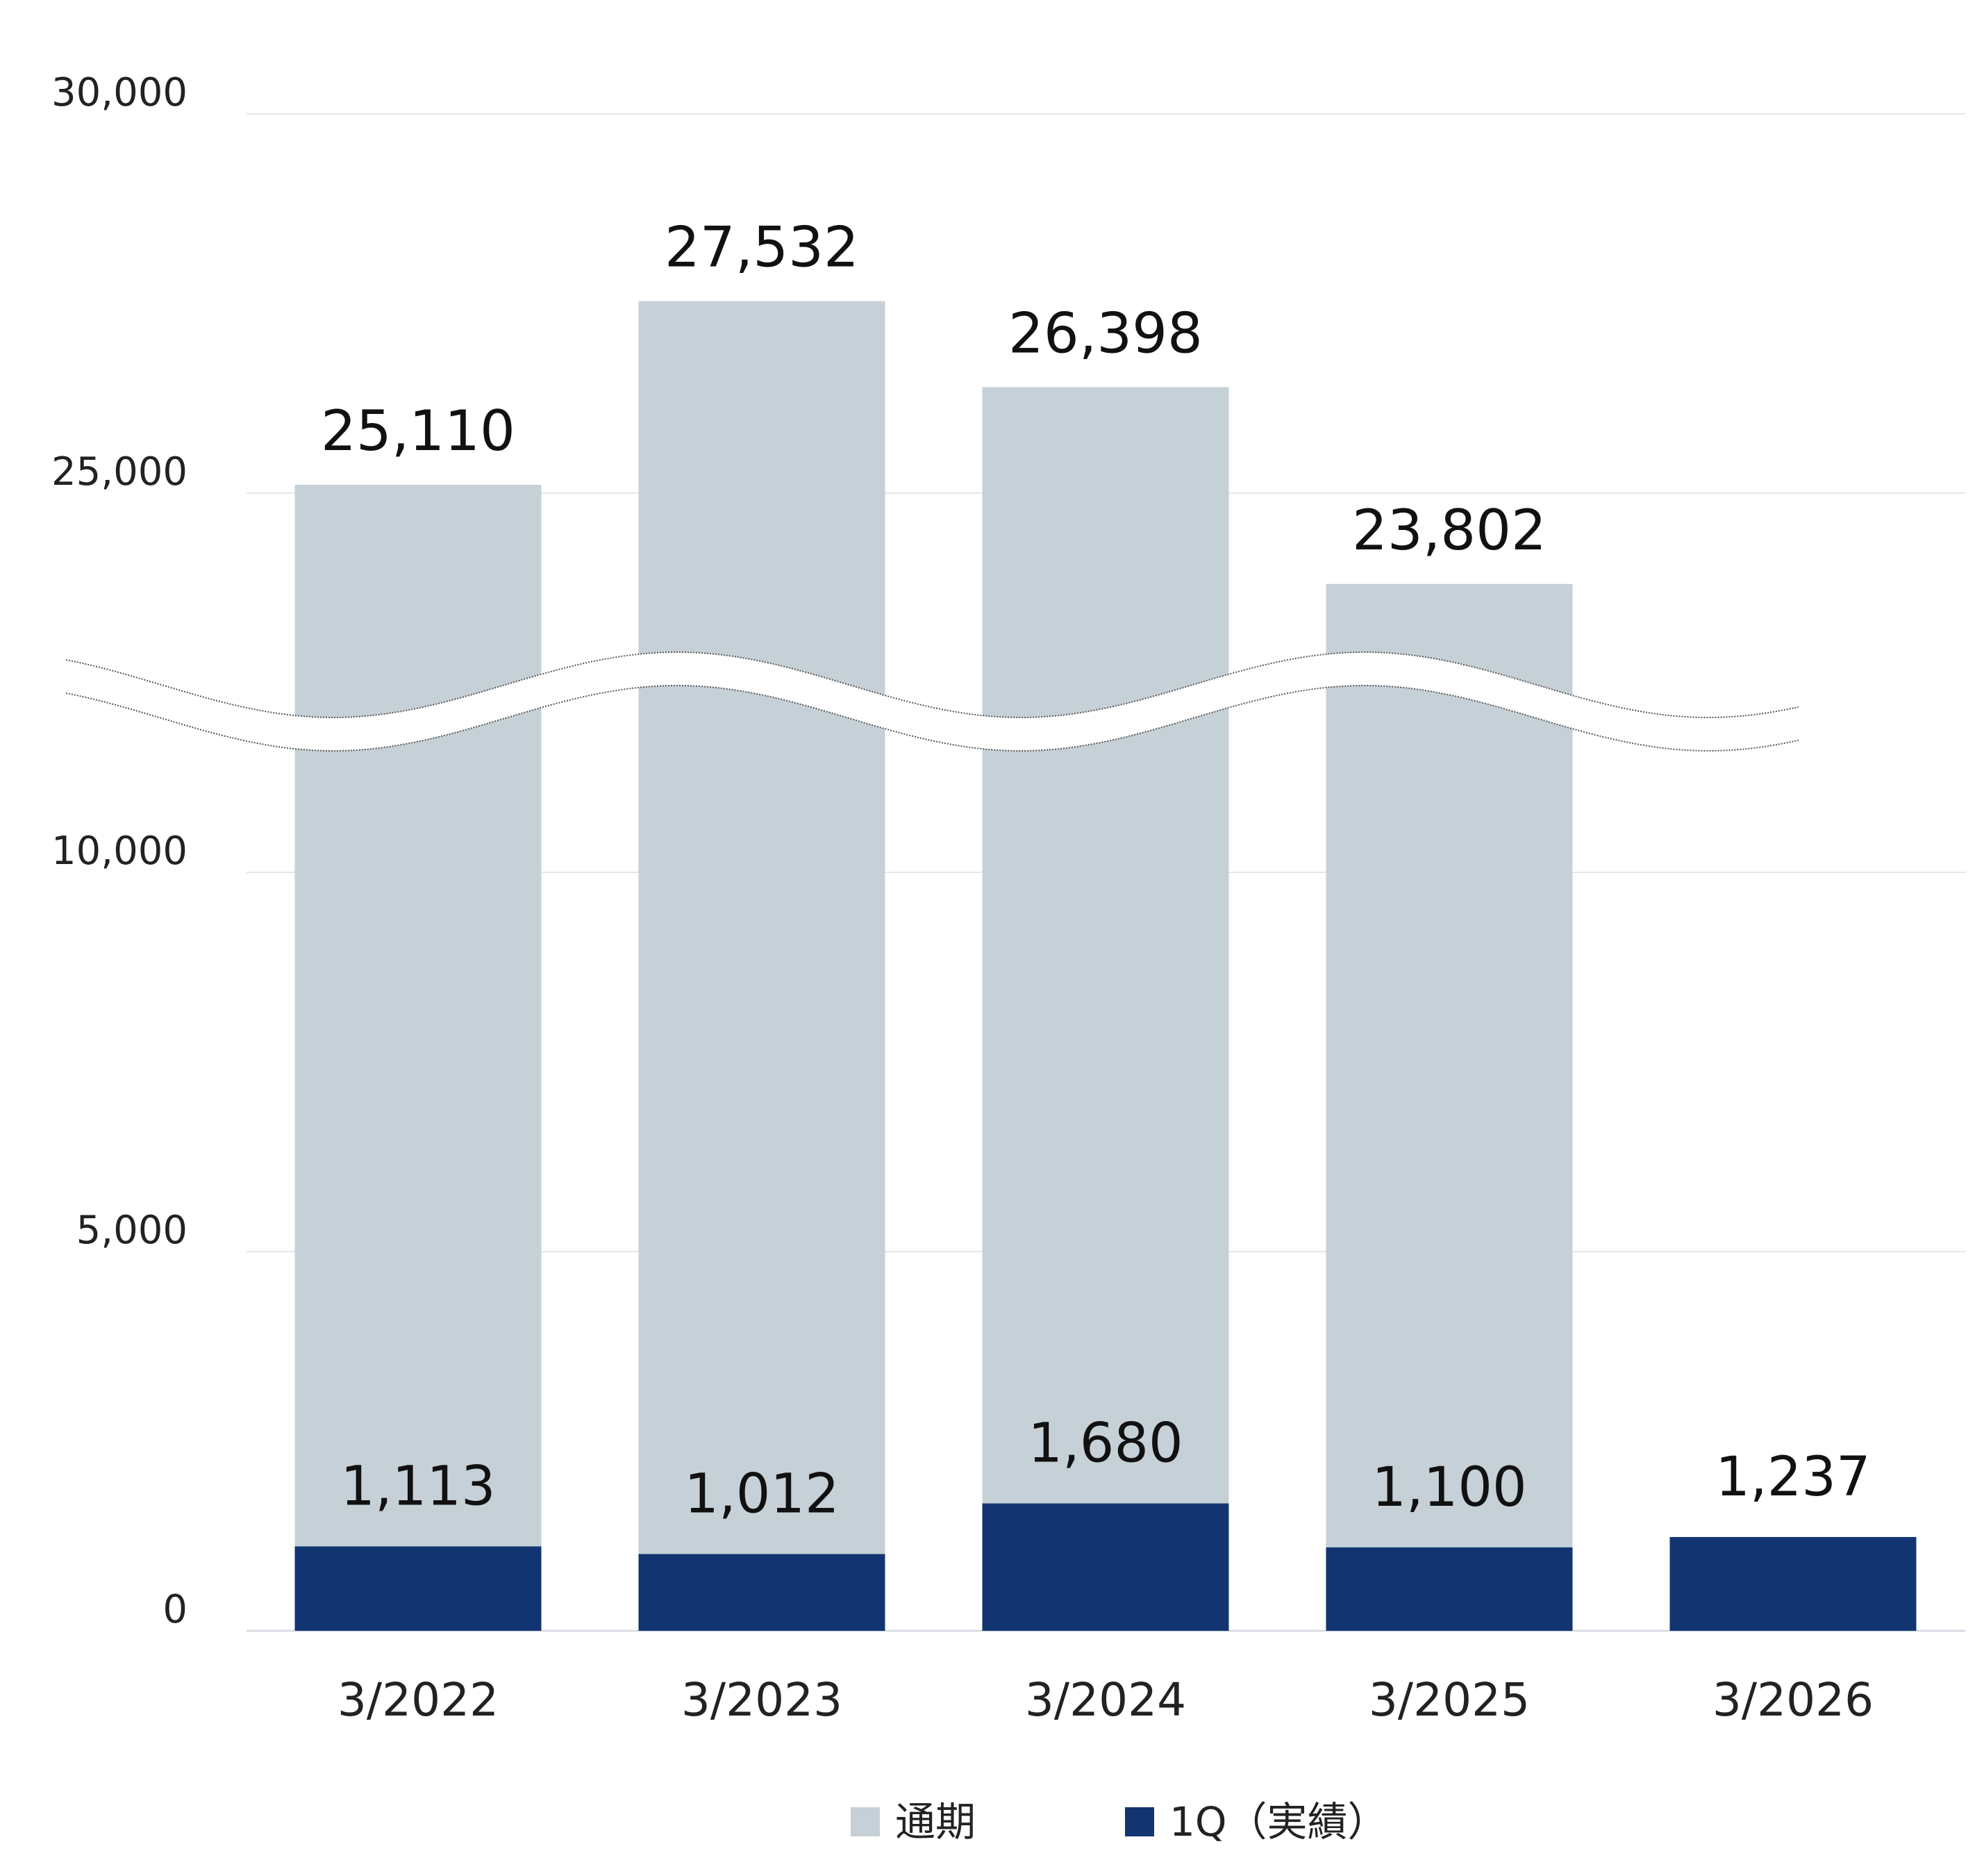 The image size is (1984, 1876). Describe the element at coordinates (119, 472) in the screenshot. I see `y-tick-label: 25,000` at that location.